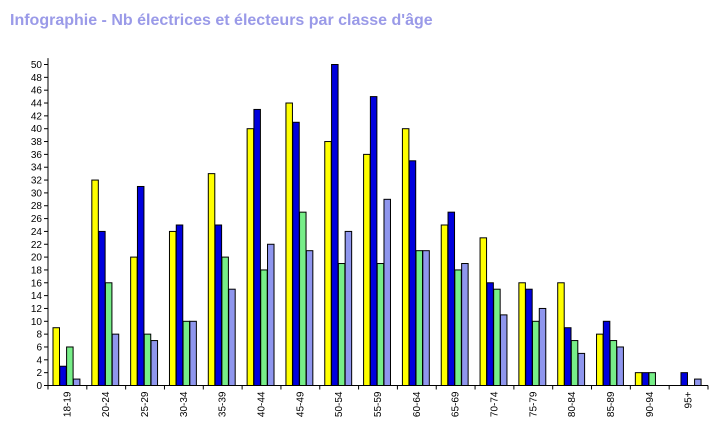 The image size is (728, 429). Describe the element at coordinates (262, 404) in the screenshot. I see `x-tick-label: 40-44` at that location.